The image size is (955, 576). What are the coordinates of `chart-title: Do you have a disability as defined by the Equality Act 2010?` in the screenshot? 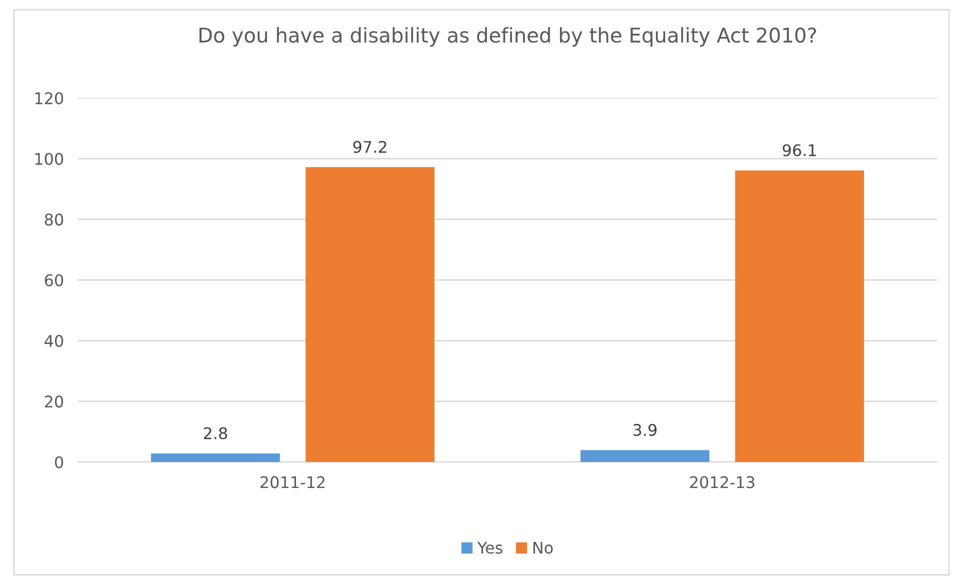 It's located at (508, 37).